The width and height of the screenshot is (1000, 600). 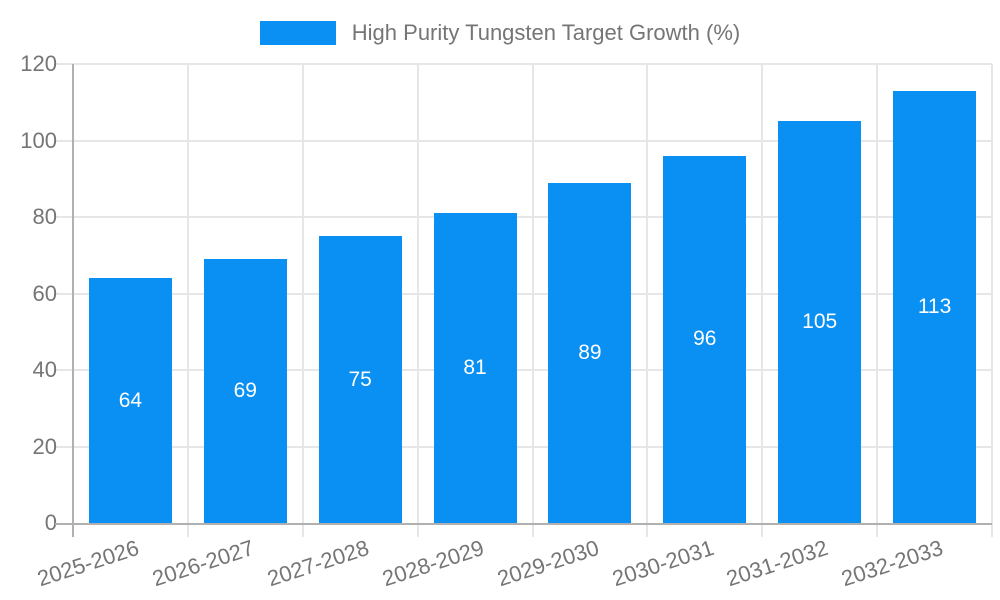 I want to click on bar-value-label: 75, so click(x=360, y=379).